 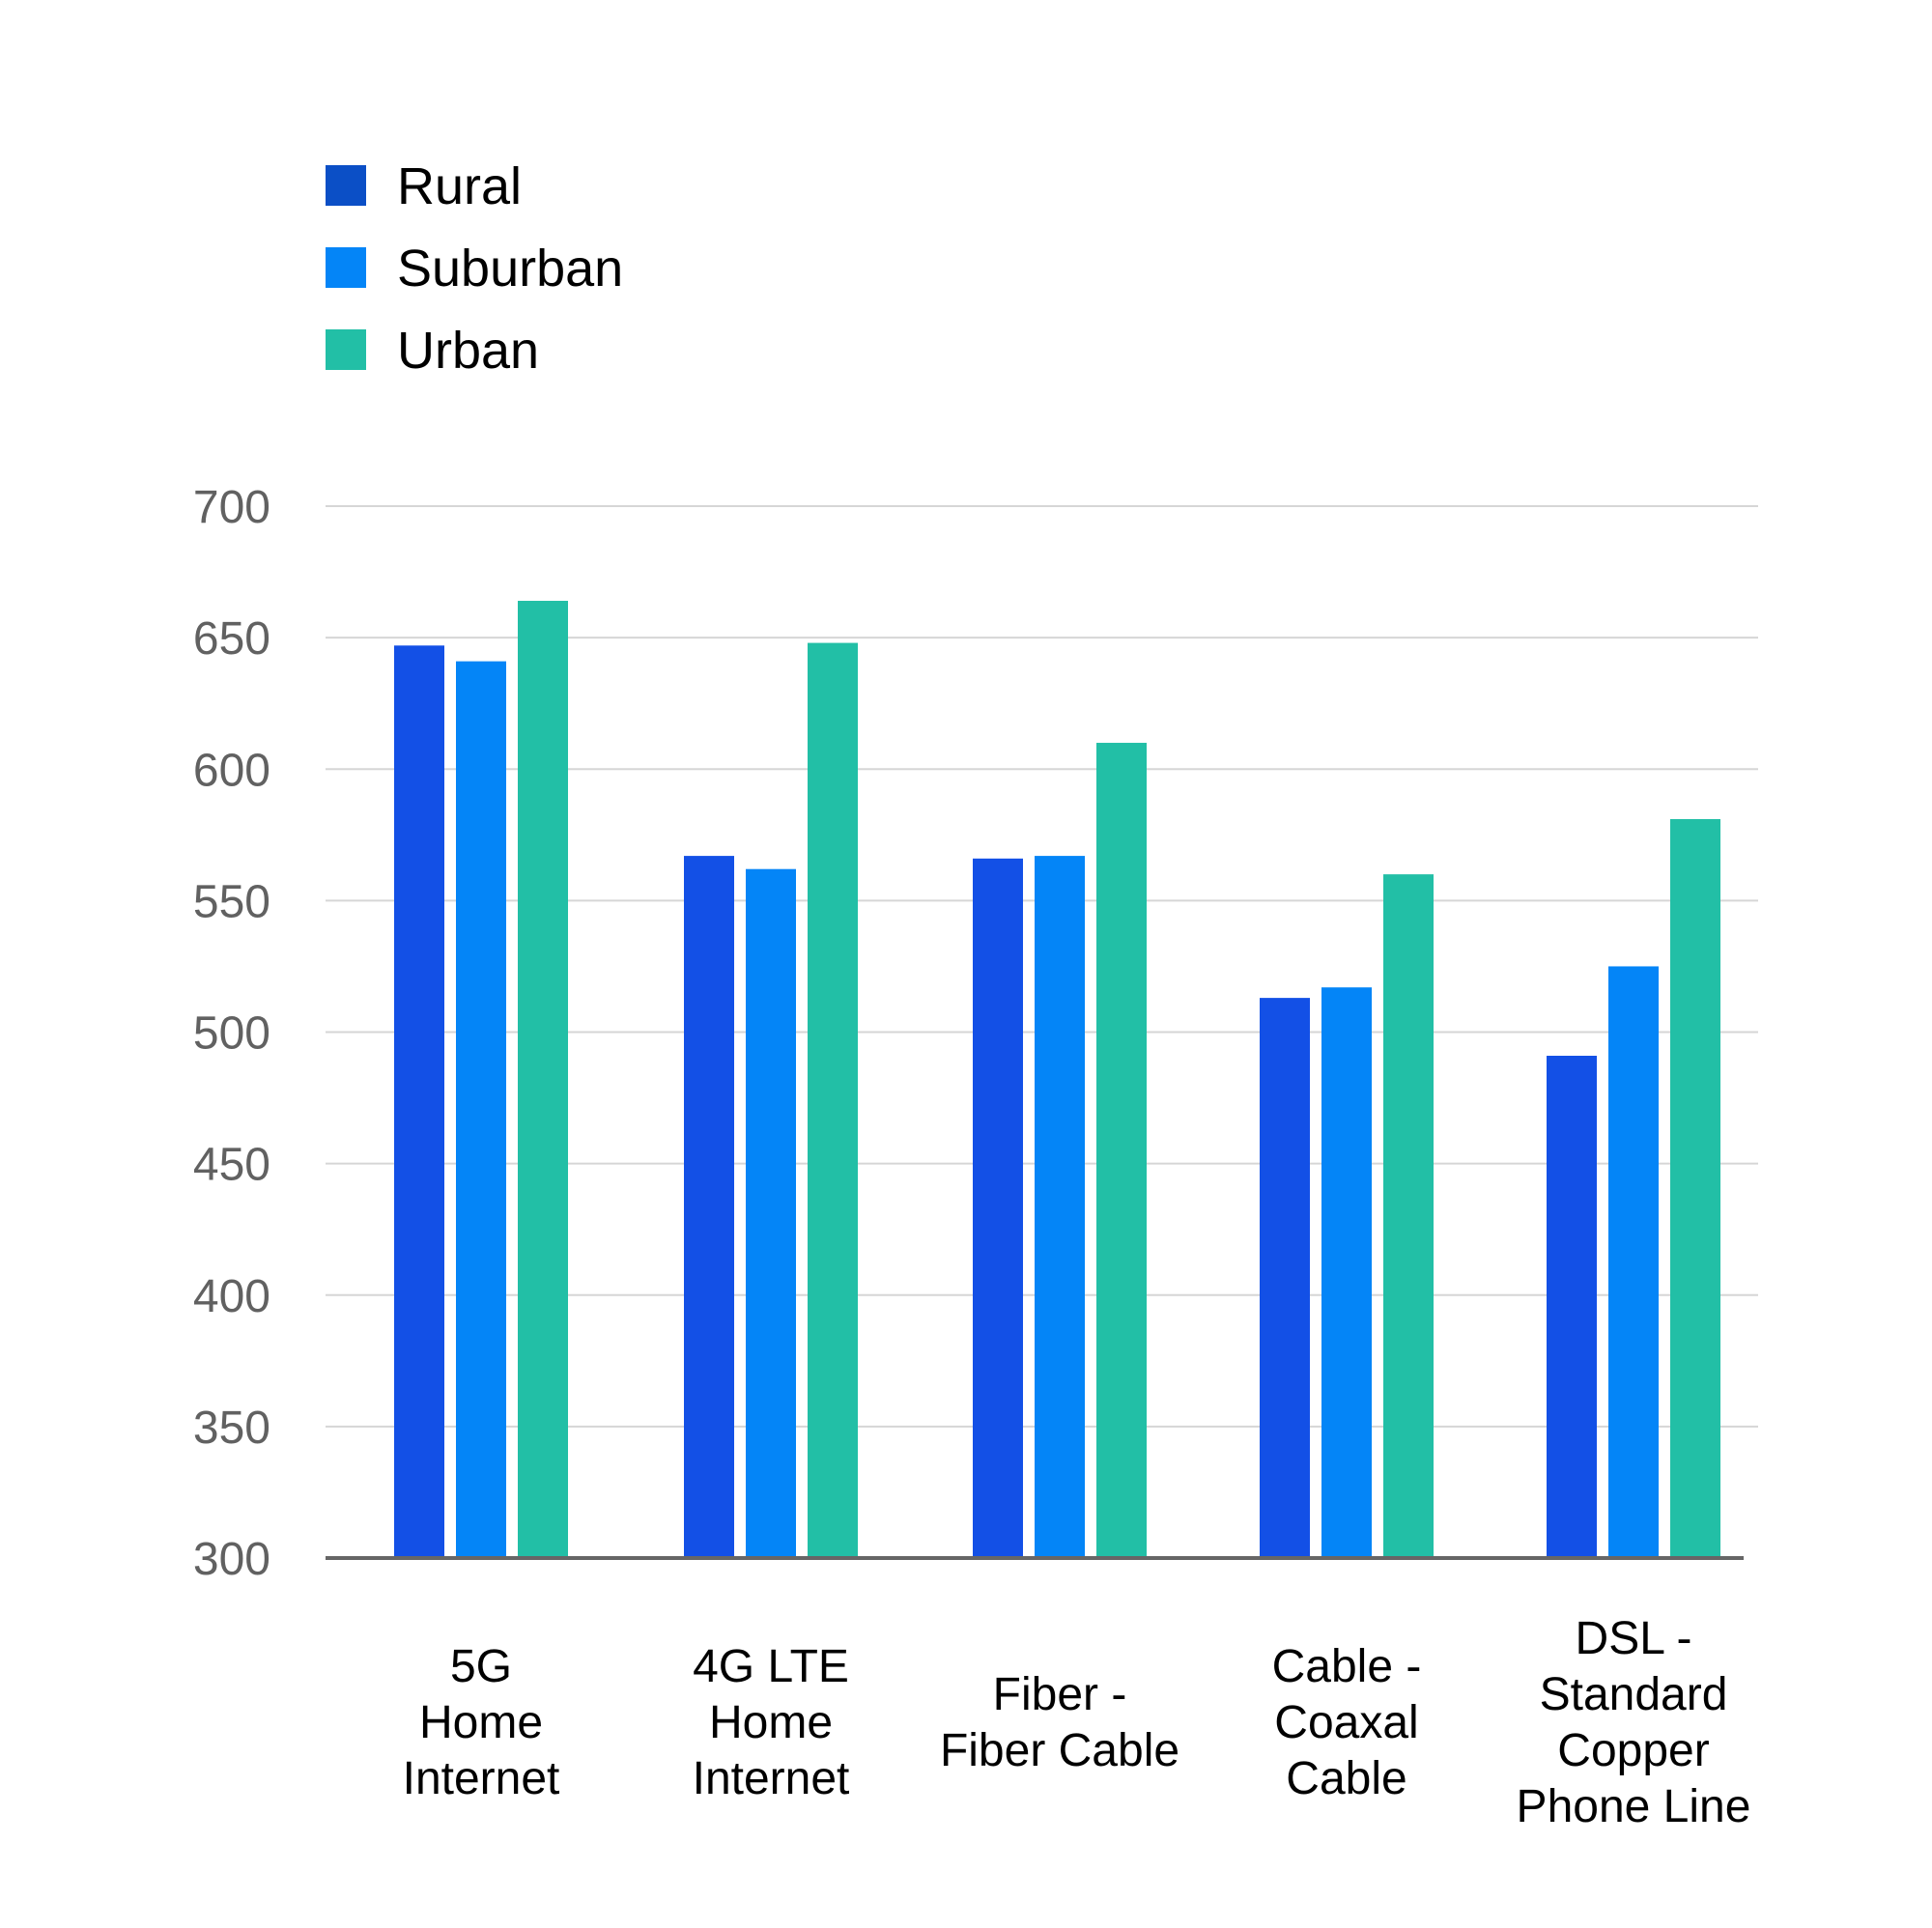 I want to click on x-category-label: Copper, so click(x=1633, y=1750).